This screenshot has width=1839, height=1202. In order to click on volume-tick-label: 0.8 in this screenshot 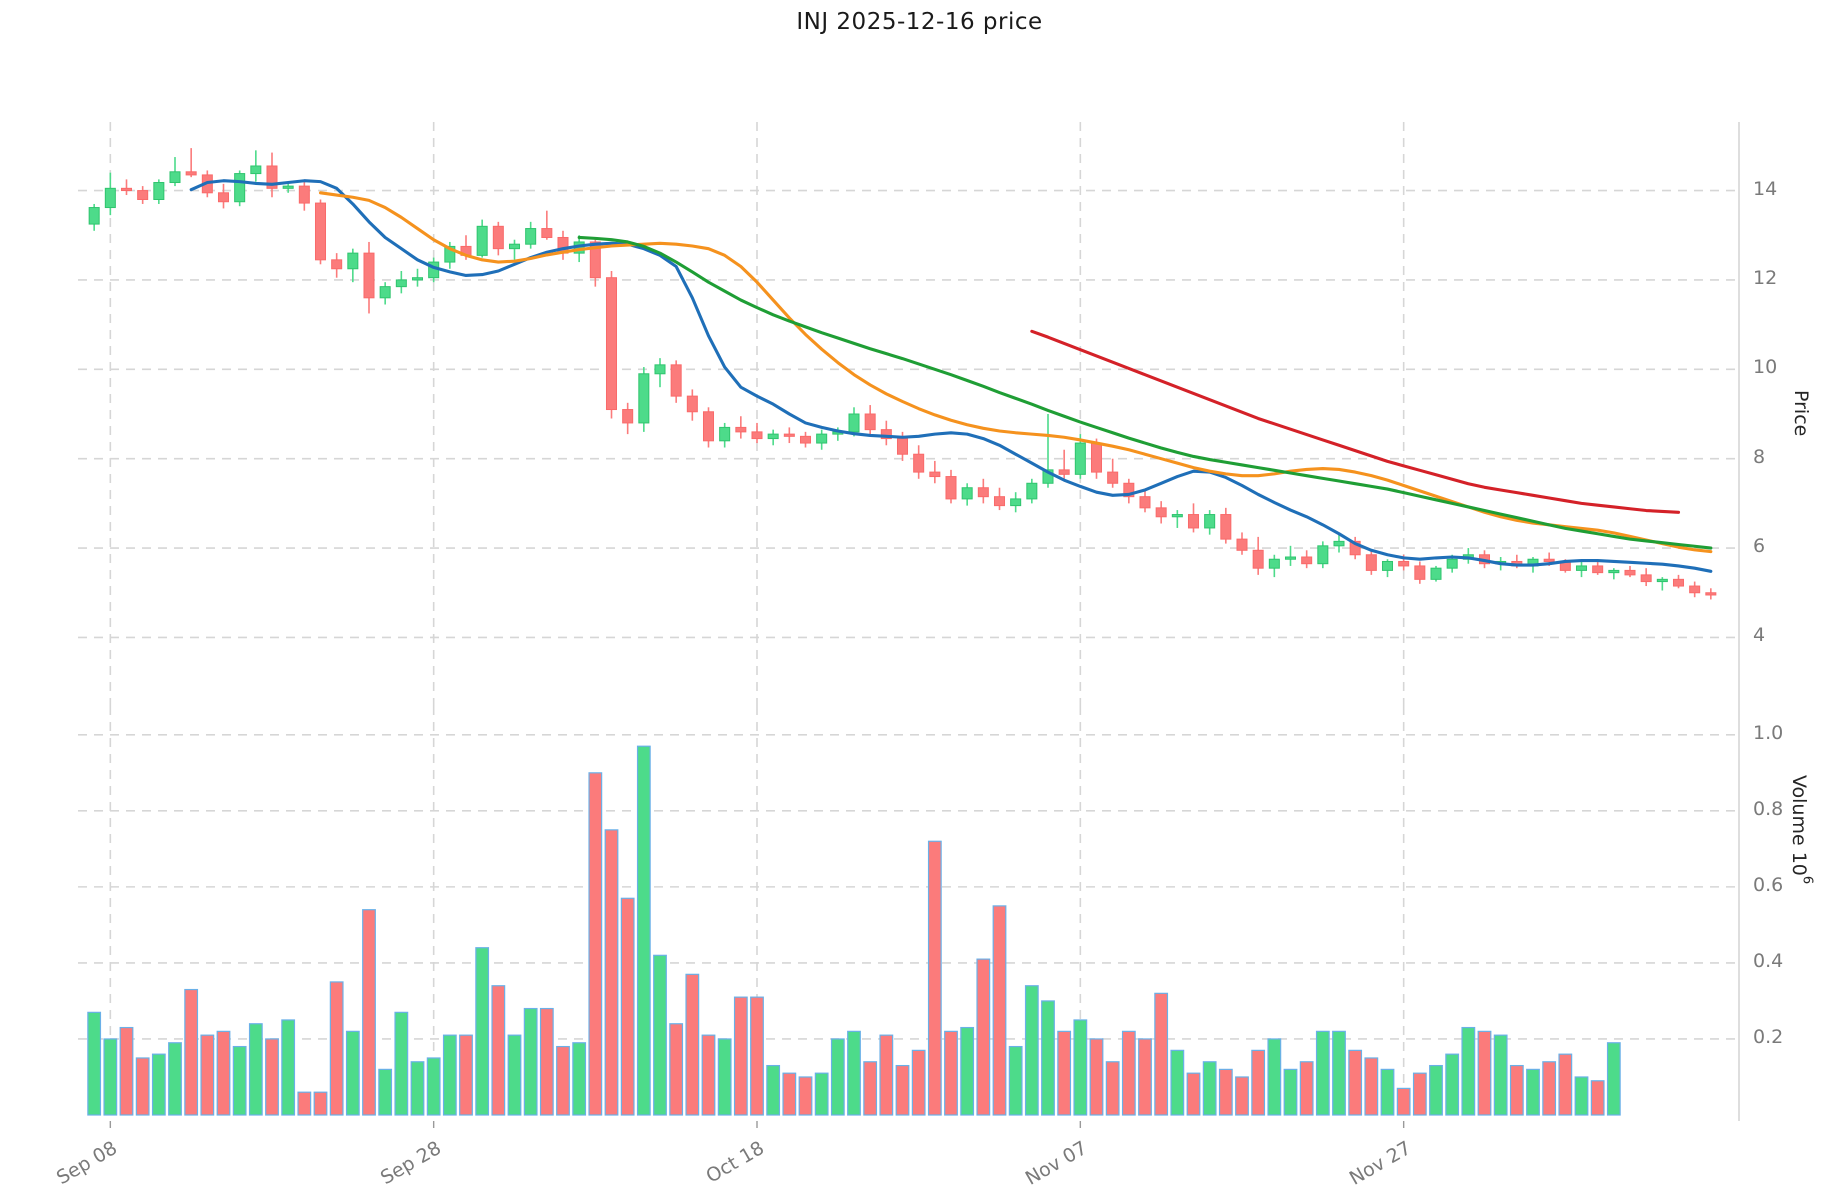, I will do `click(1768, 808)`.